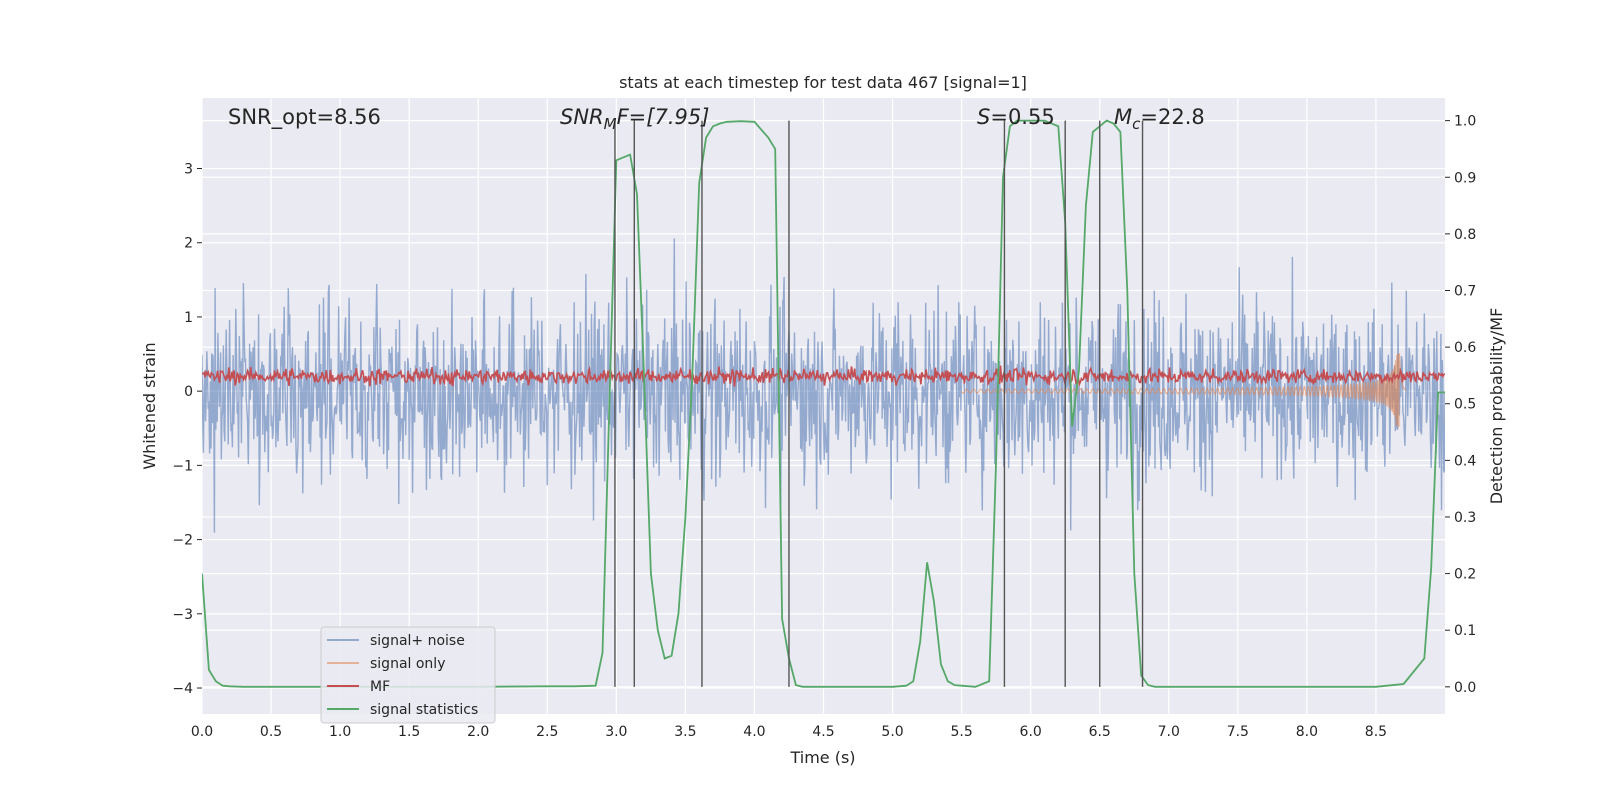 Image resolution: width=1600 pixels, height=800 pixels. I want to click on y-tick-label: −4, so click(182, 689).